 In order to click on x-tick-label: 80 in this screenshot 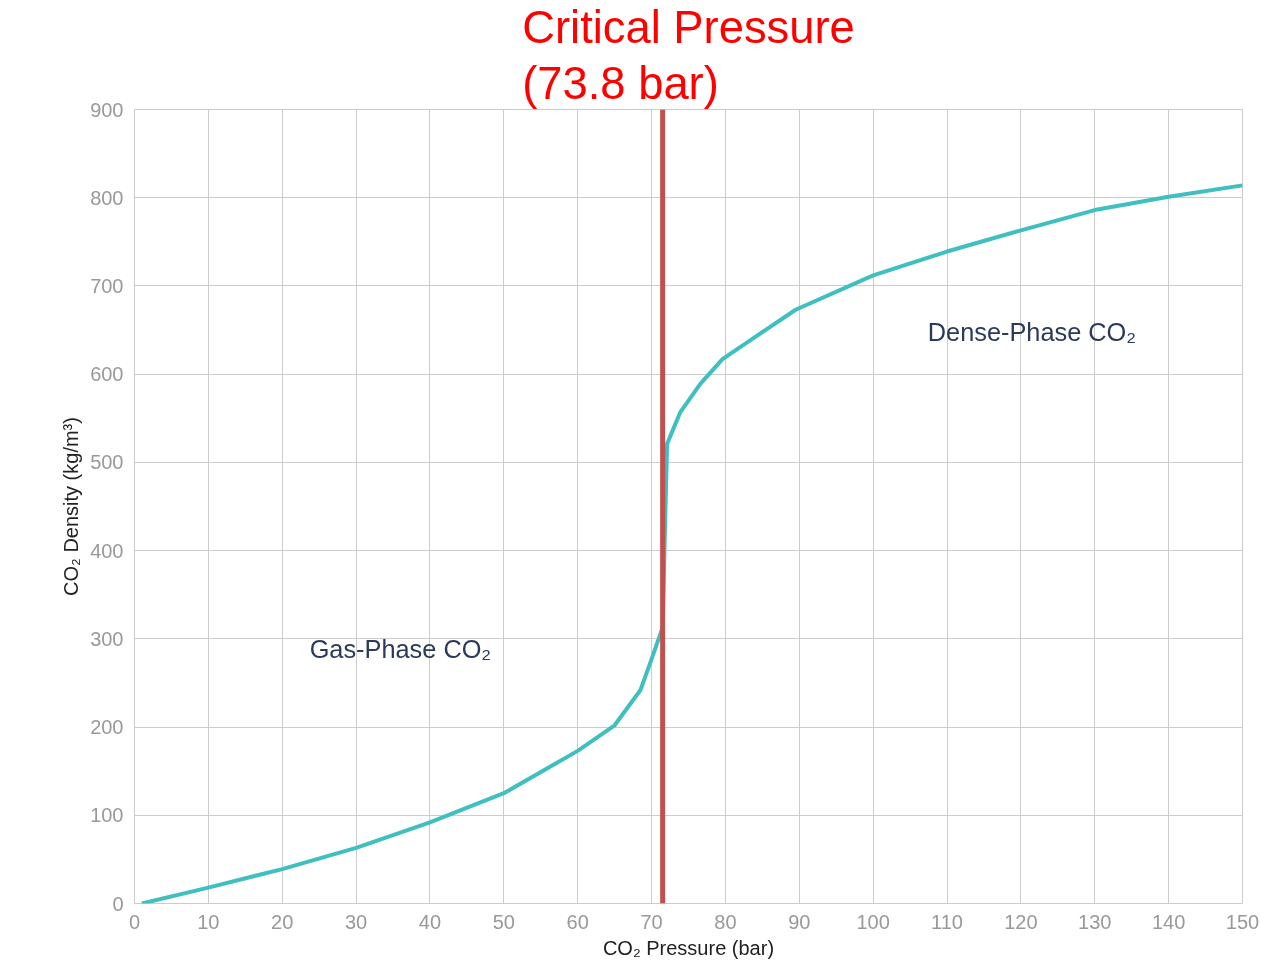, I will do `click(725, 921)`.